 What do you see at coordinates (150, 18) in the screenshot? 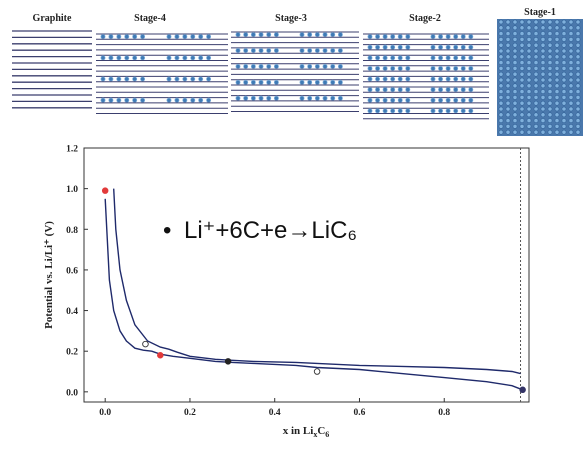
I see `stage-title-4: Stage-4` at bounding box center [150, 18].